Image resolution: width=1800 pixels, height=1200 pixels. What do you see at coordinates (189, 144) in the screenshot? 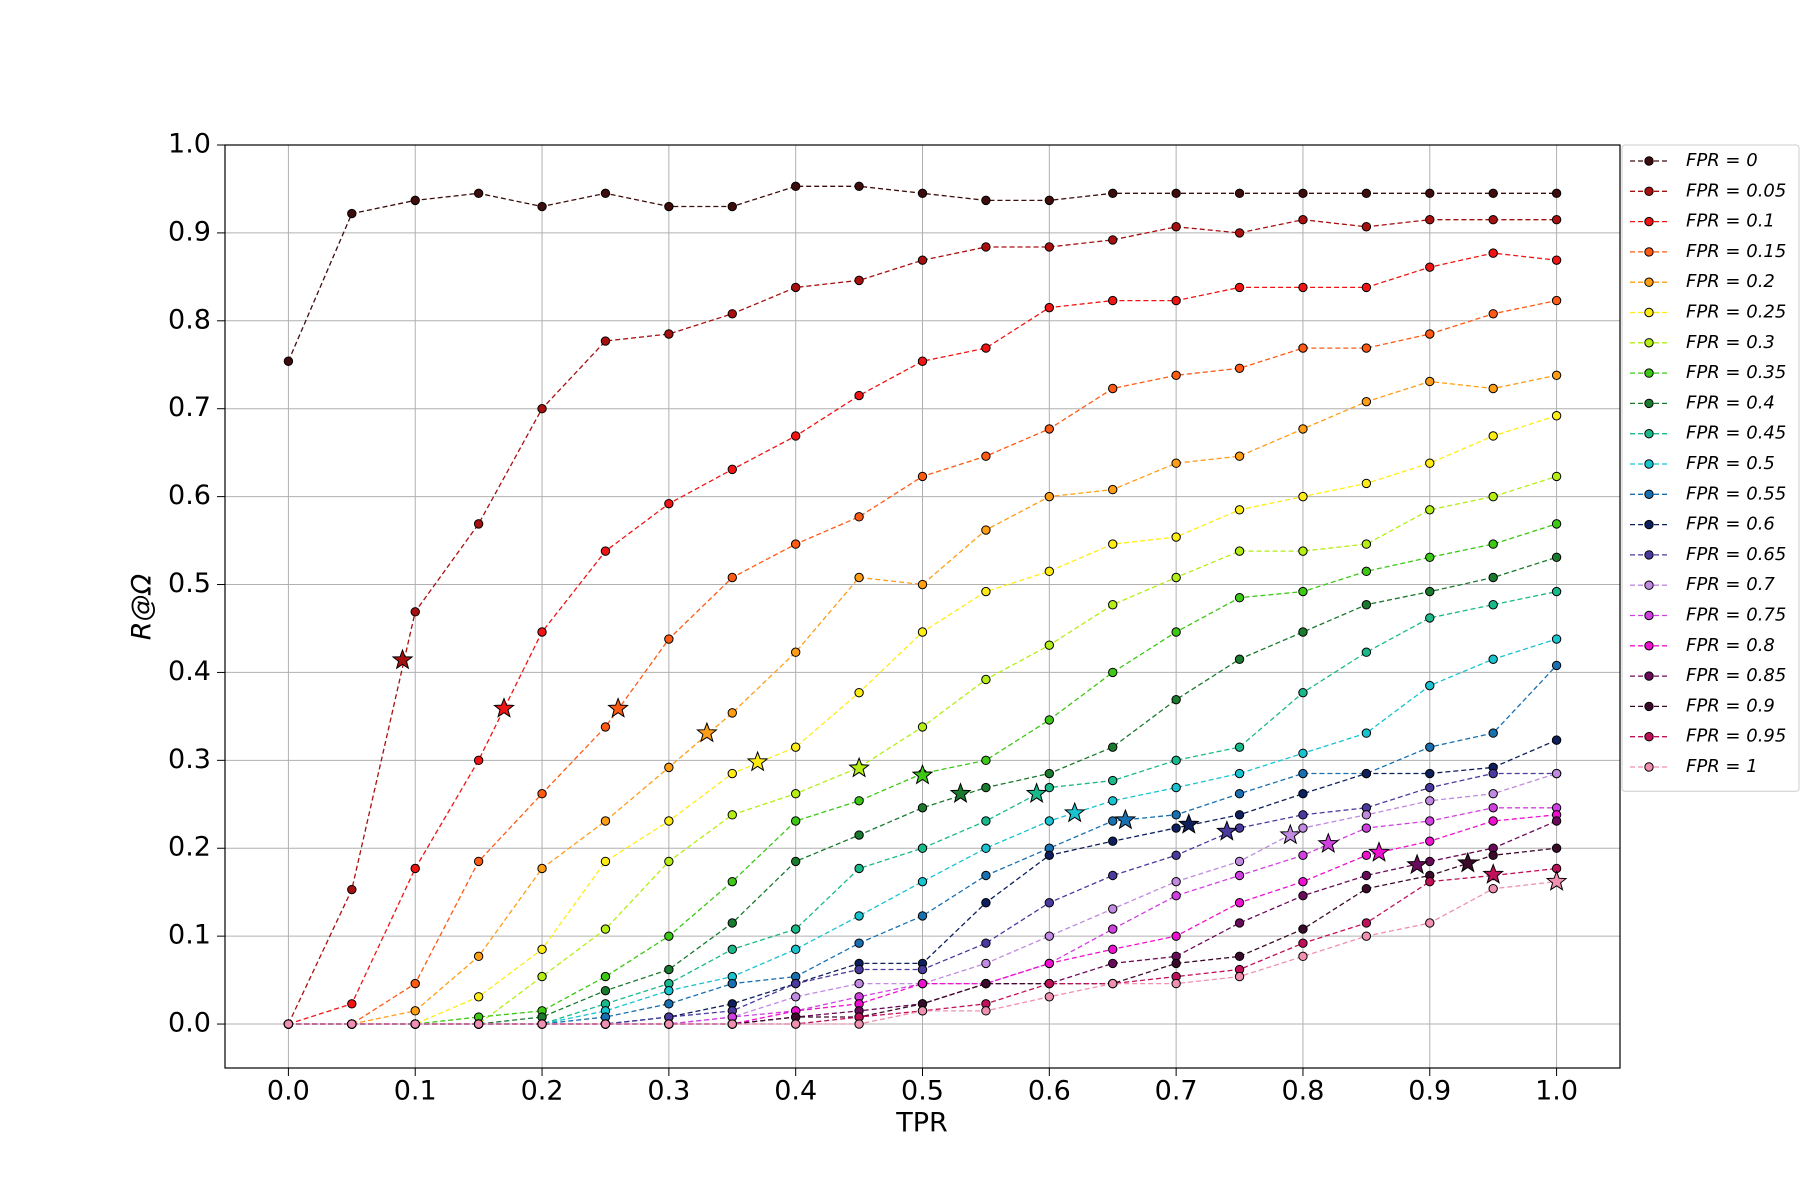
I see `y-tick-label: 1.0` at bounding box center [189, 144].